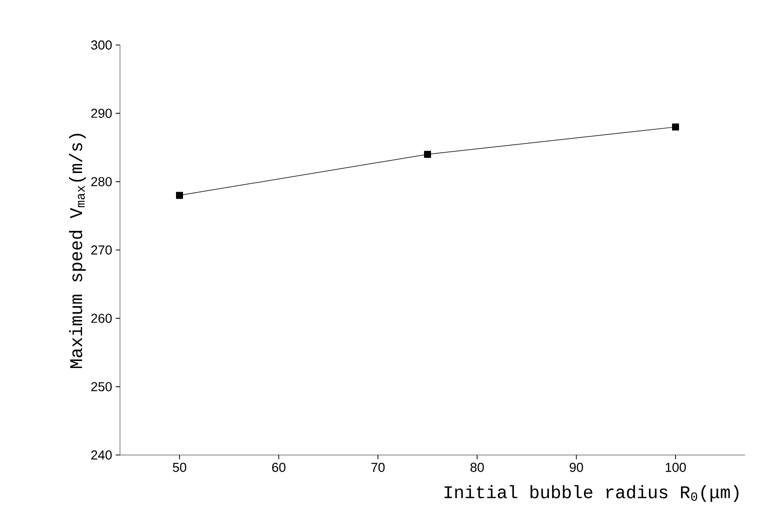 The height and width of the screenshot is (524, 758). I want to click on x-tick-label: 70, so click(378, 467).